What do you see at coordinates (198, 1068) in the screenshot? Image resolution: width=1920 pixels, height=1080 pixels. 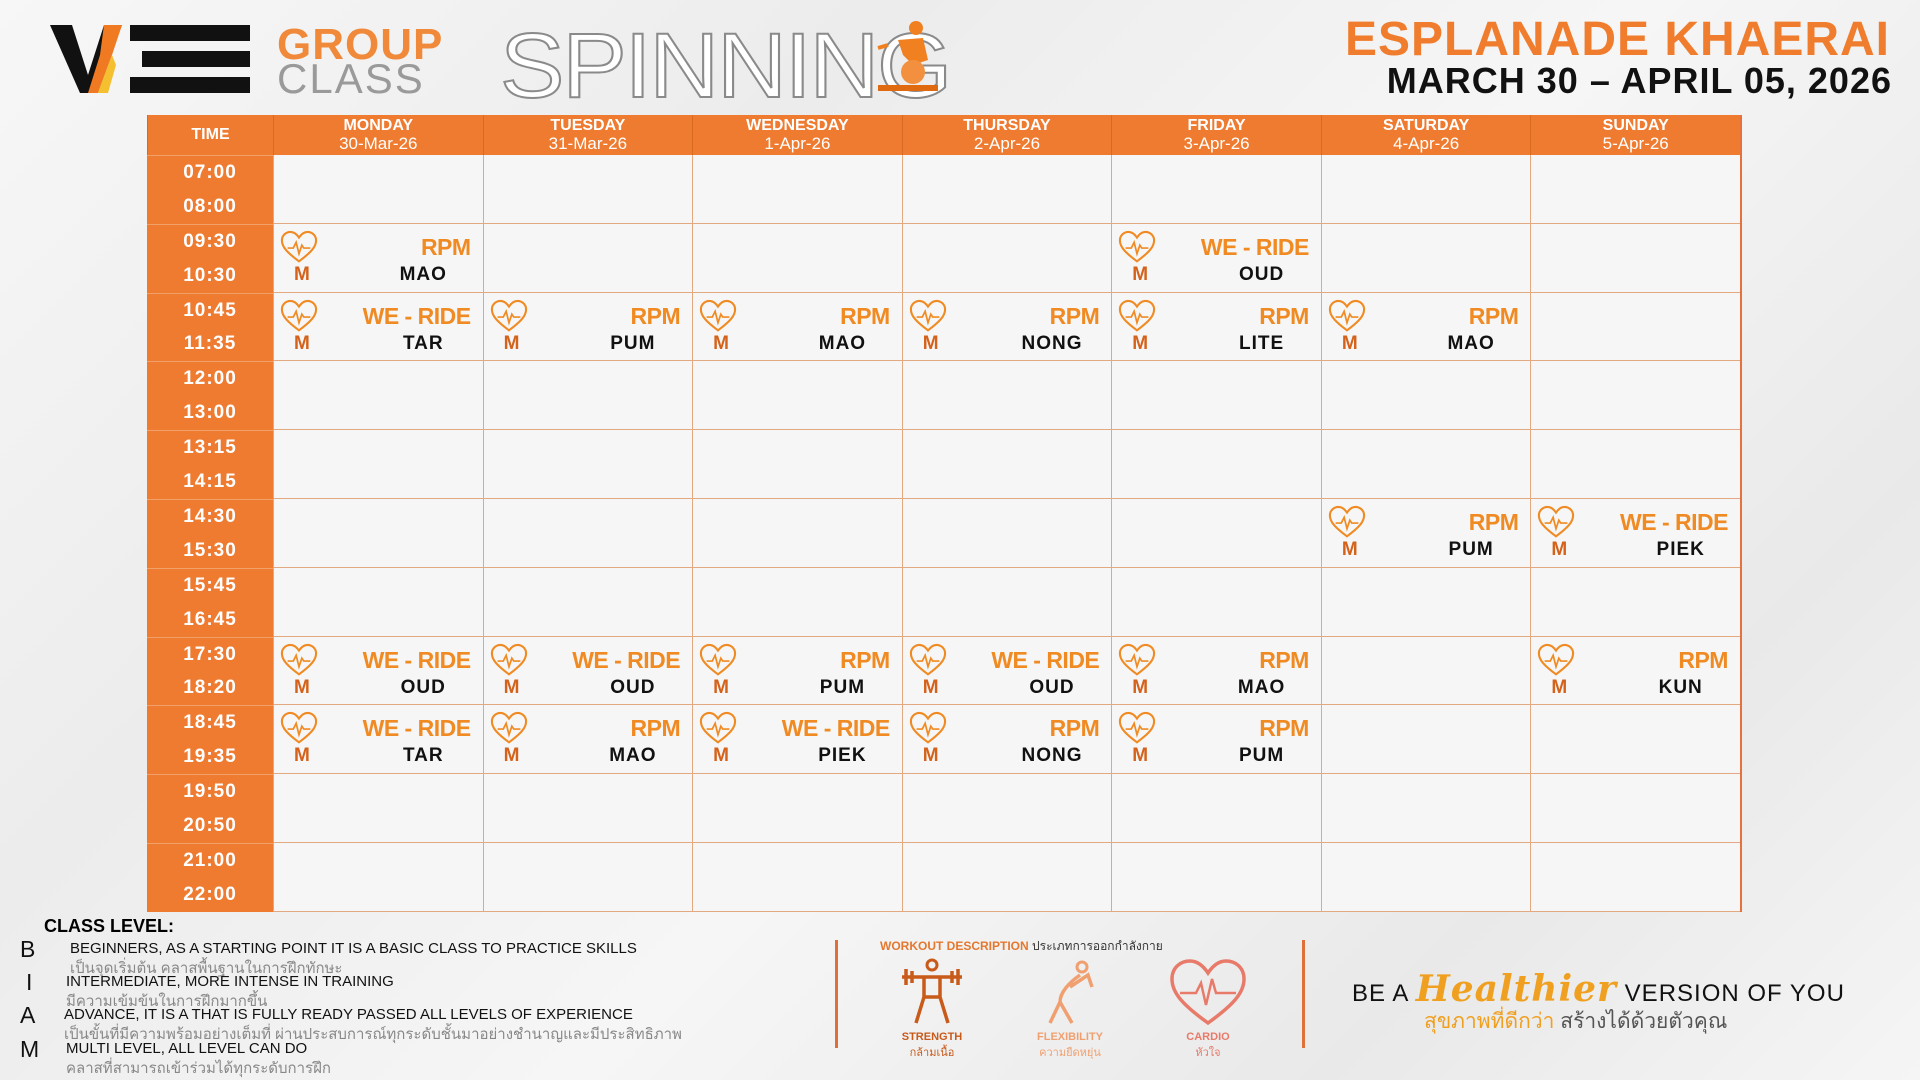 I see `level-description-thai: คลาสที่สามารถเข้าร่วมได้ทุกระดับการฝึก` at bounding box center [198, 1068].